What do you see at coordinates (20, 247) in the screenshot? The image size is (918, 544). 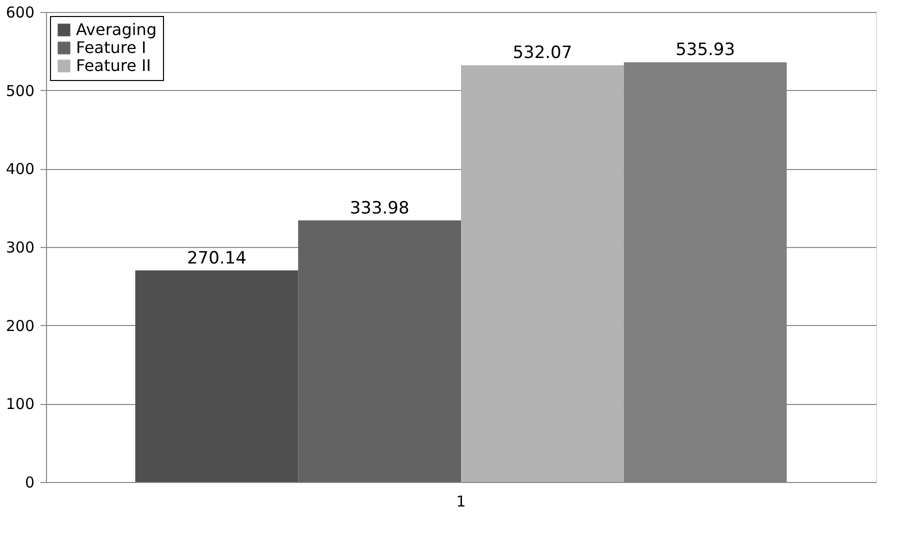 I see `y-tick-label: 300` at bounding box center [20, 247].